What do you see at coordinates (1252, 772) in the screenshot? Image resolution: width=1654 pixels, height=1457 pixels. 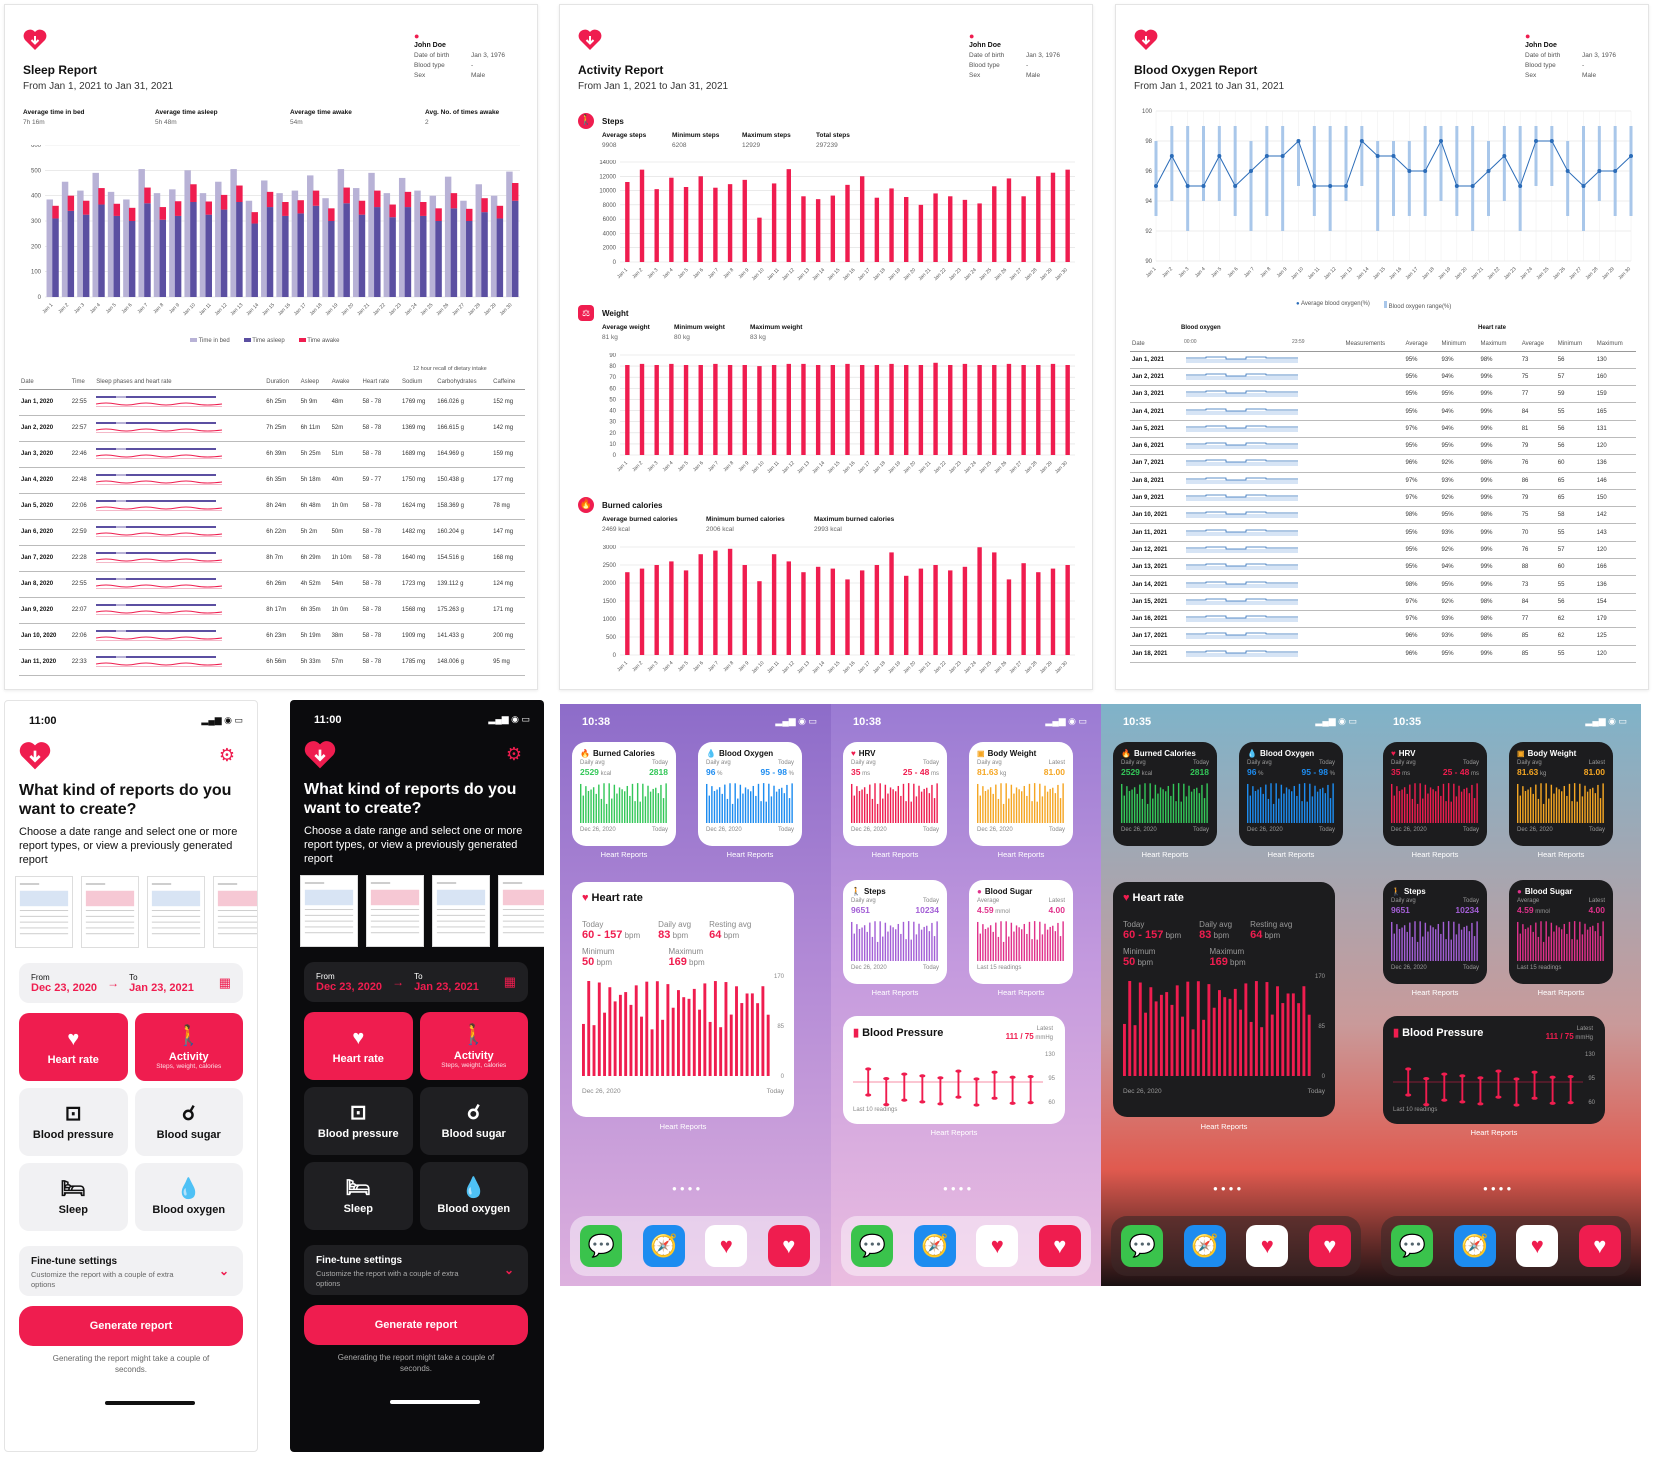 I see `widget-value: 96` at bounding box center [1252, 772].